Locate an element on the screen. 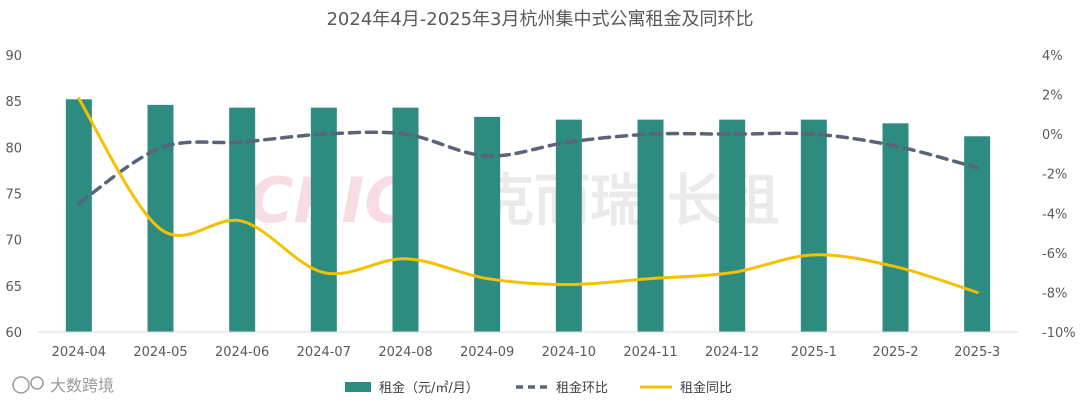 The height and width of the screenshot is (405, 1080). x-tick-label: 2024-11 is located at coordinates (650, 352).